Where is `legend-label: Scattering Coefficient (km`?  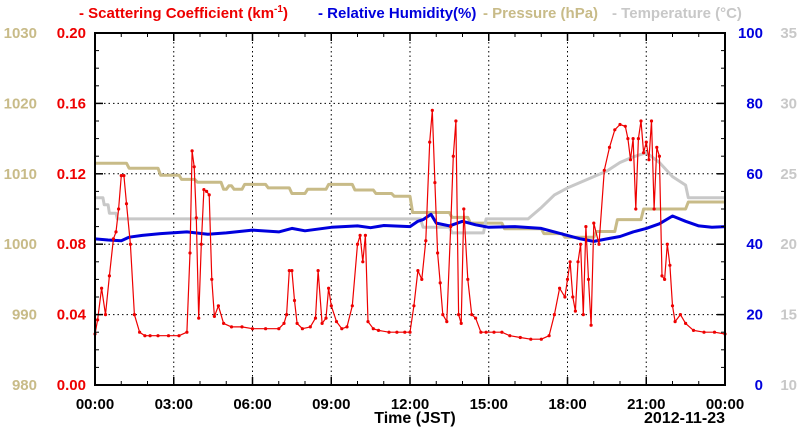
legend-label: Scattering Coefficient (km is located at coordinates (181, 13).